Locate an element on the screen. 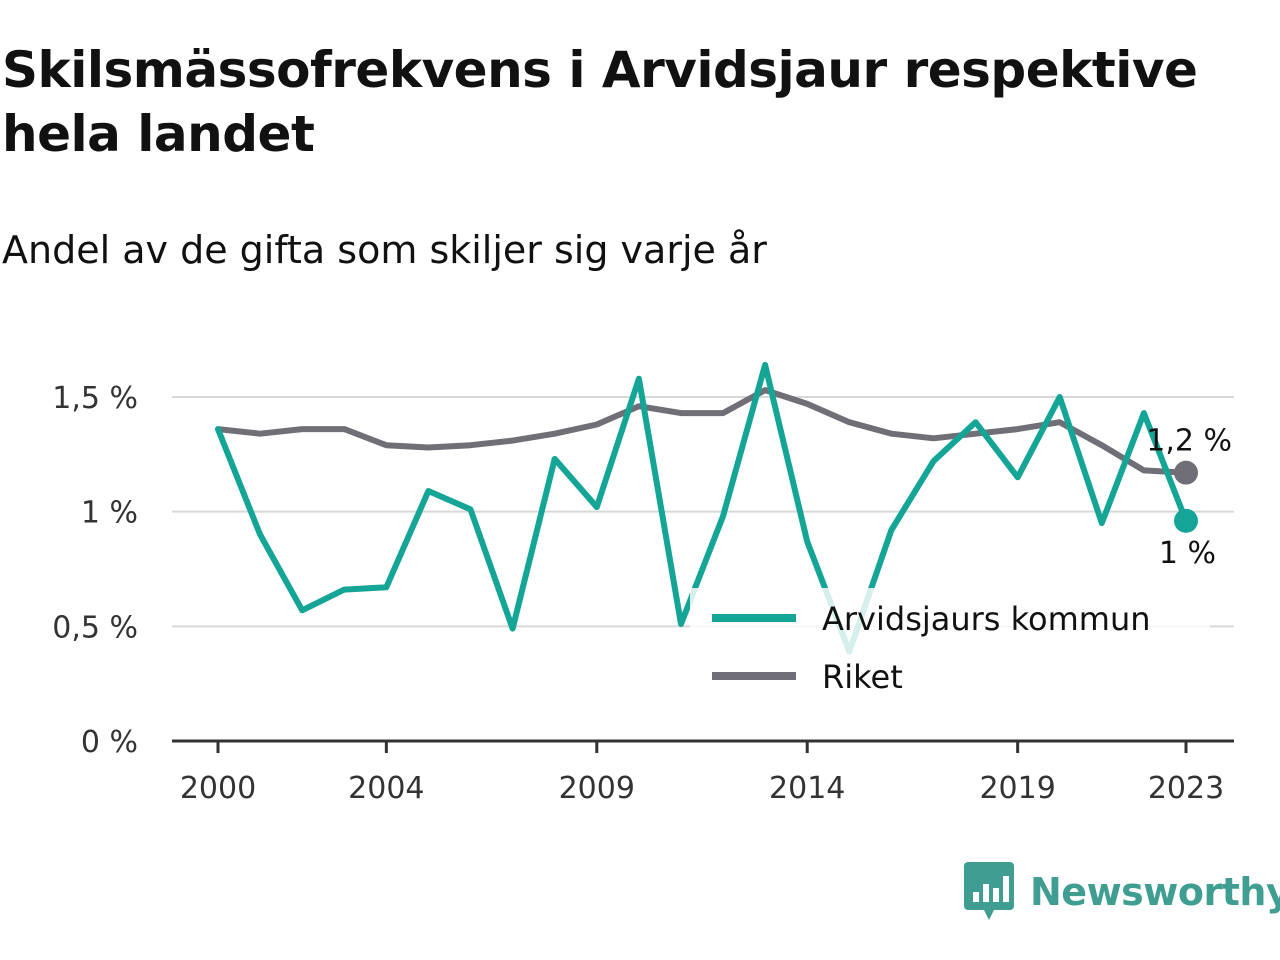 This screenshot has height=960, width=1280. y-axis-labels: 0 % 0,5 % 1 % 1,5 % is located at coordinates (95, 570).